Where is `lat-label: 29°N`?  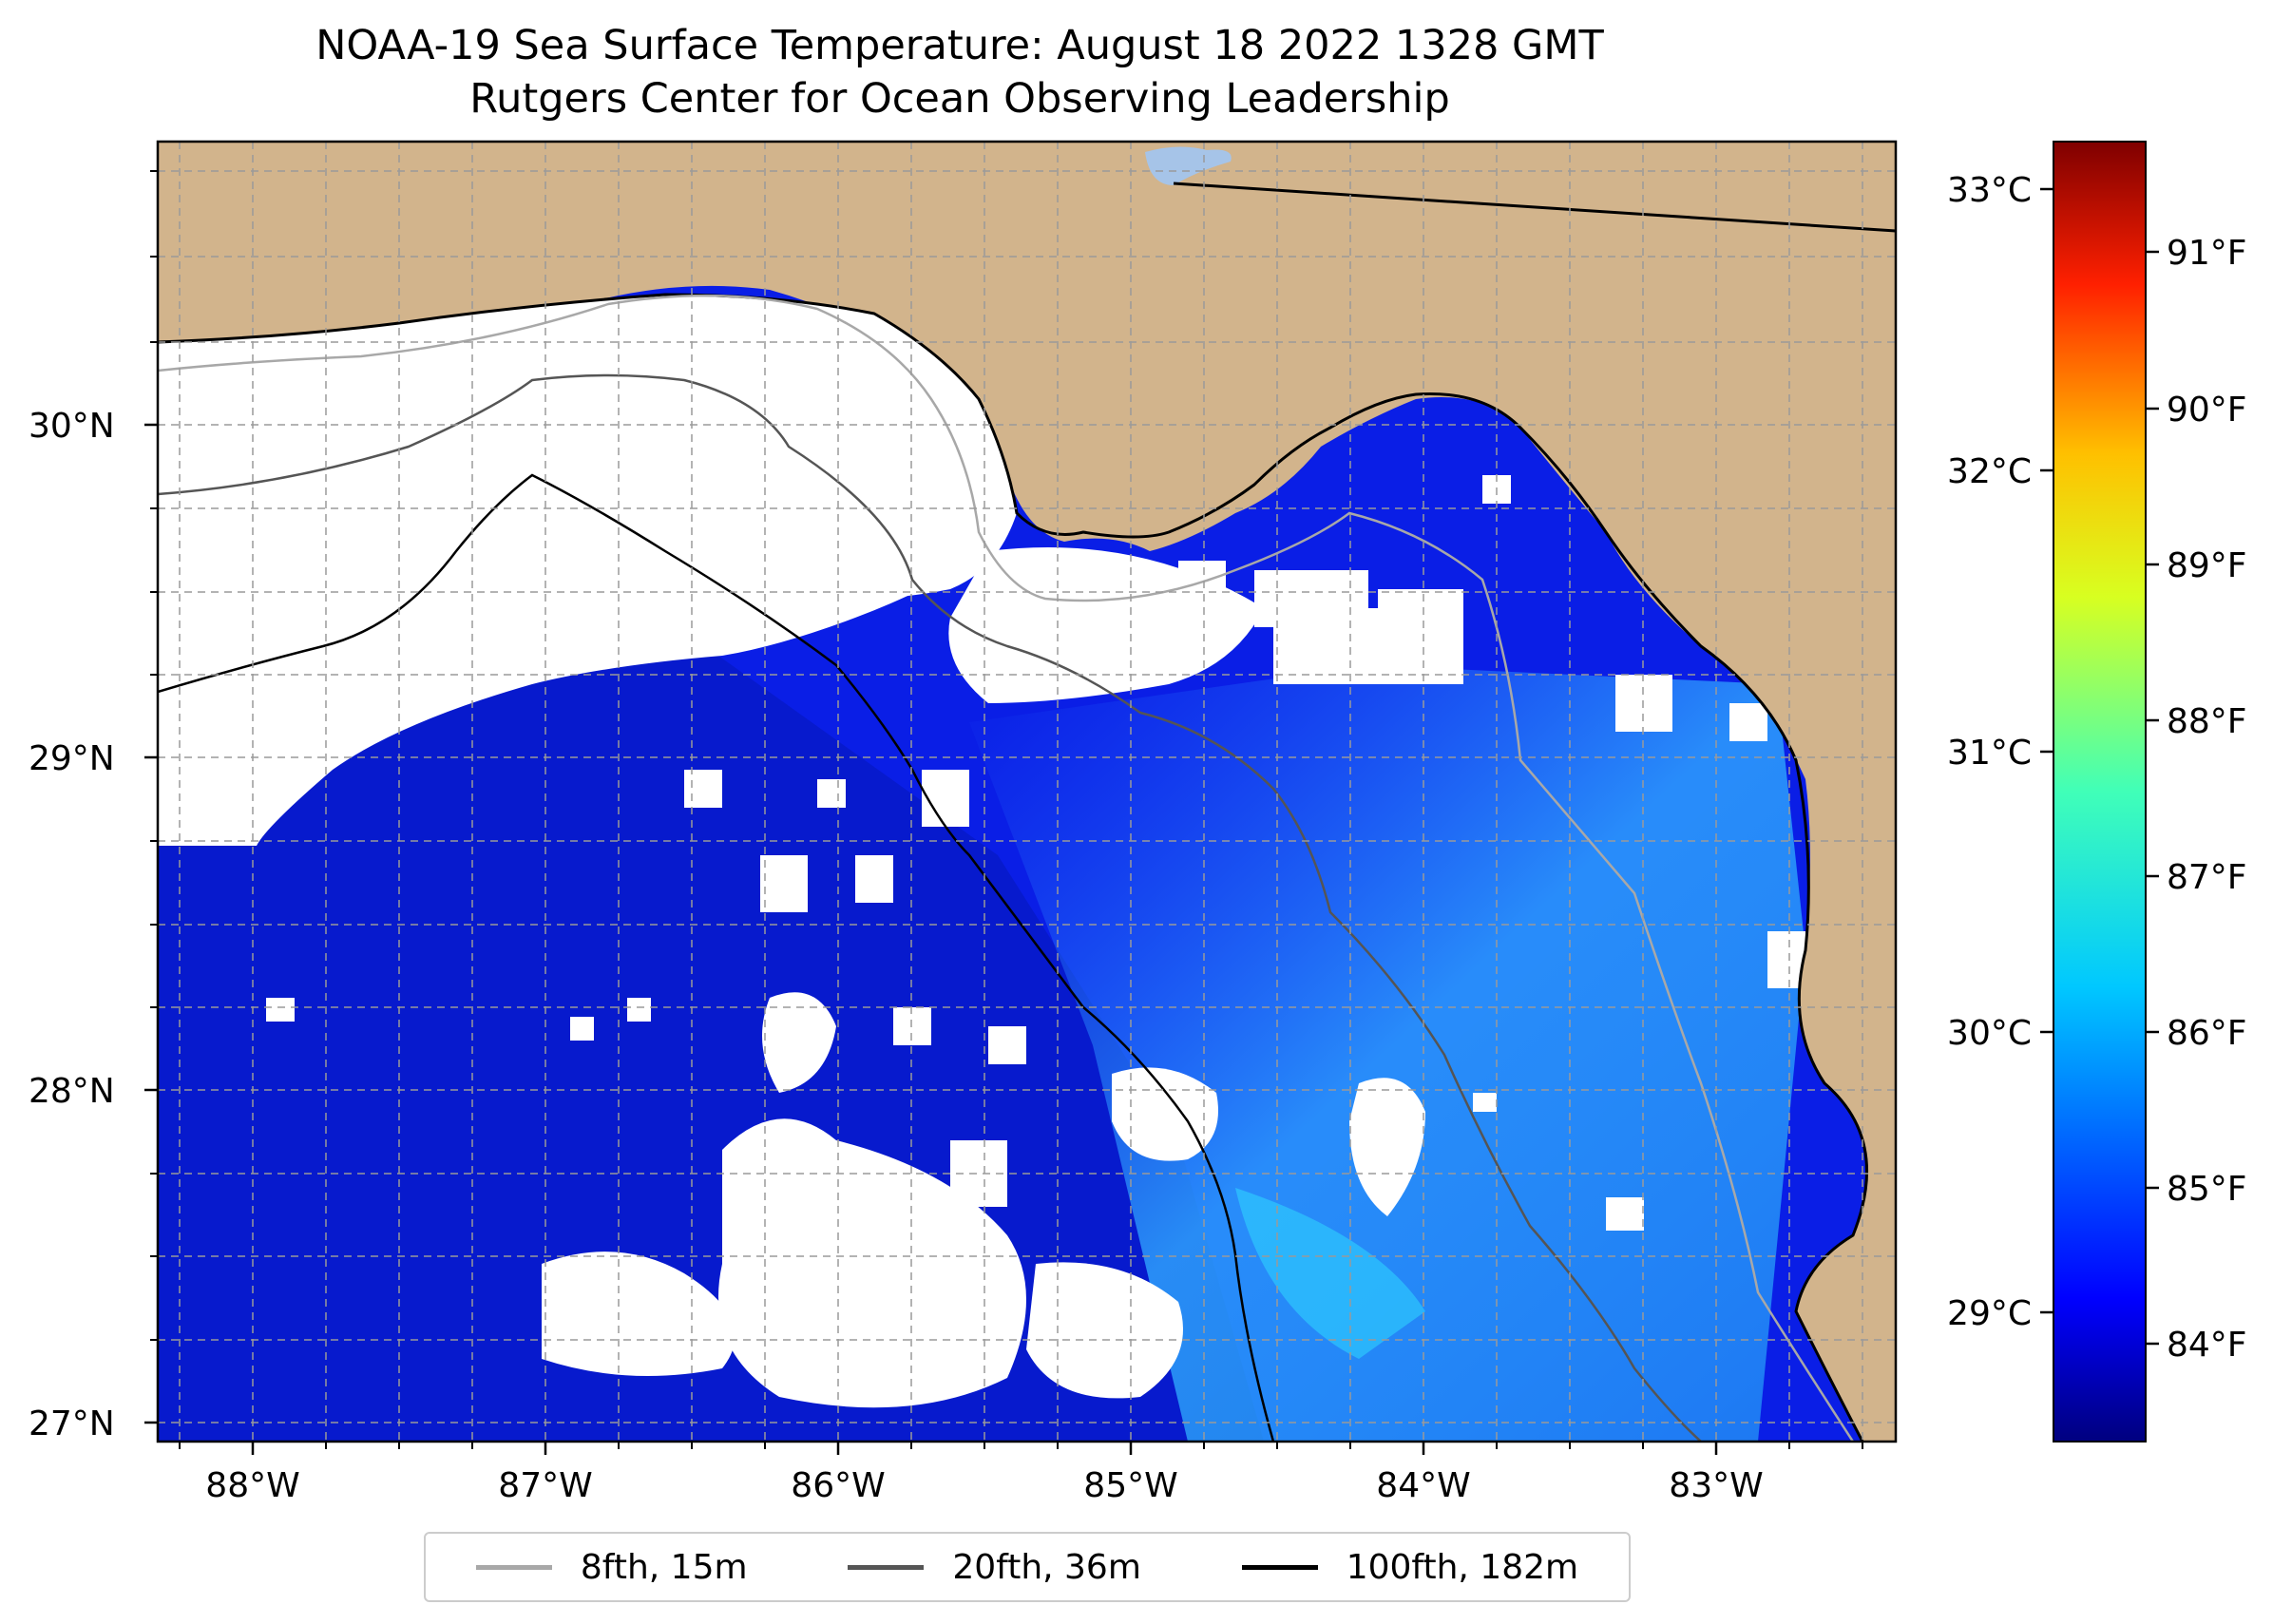
lat-label: 29°N is located at coordinates (72, 758).